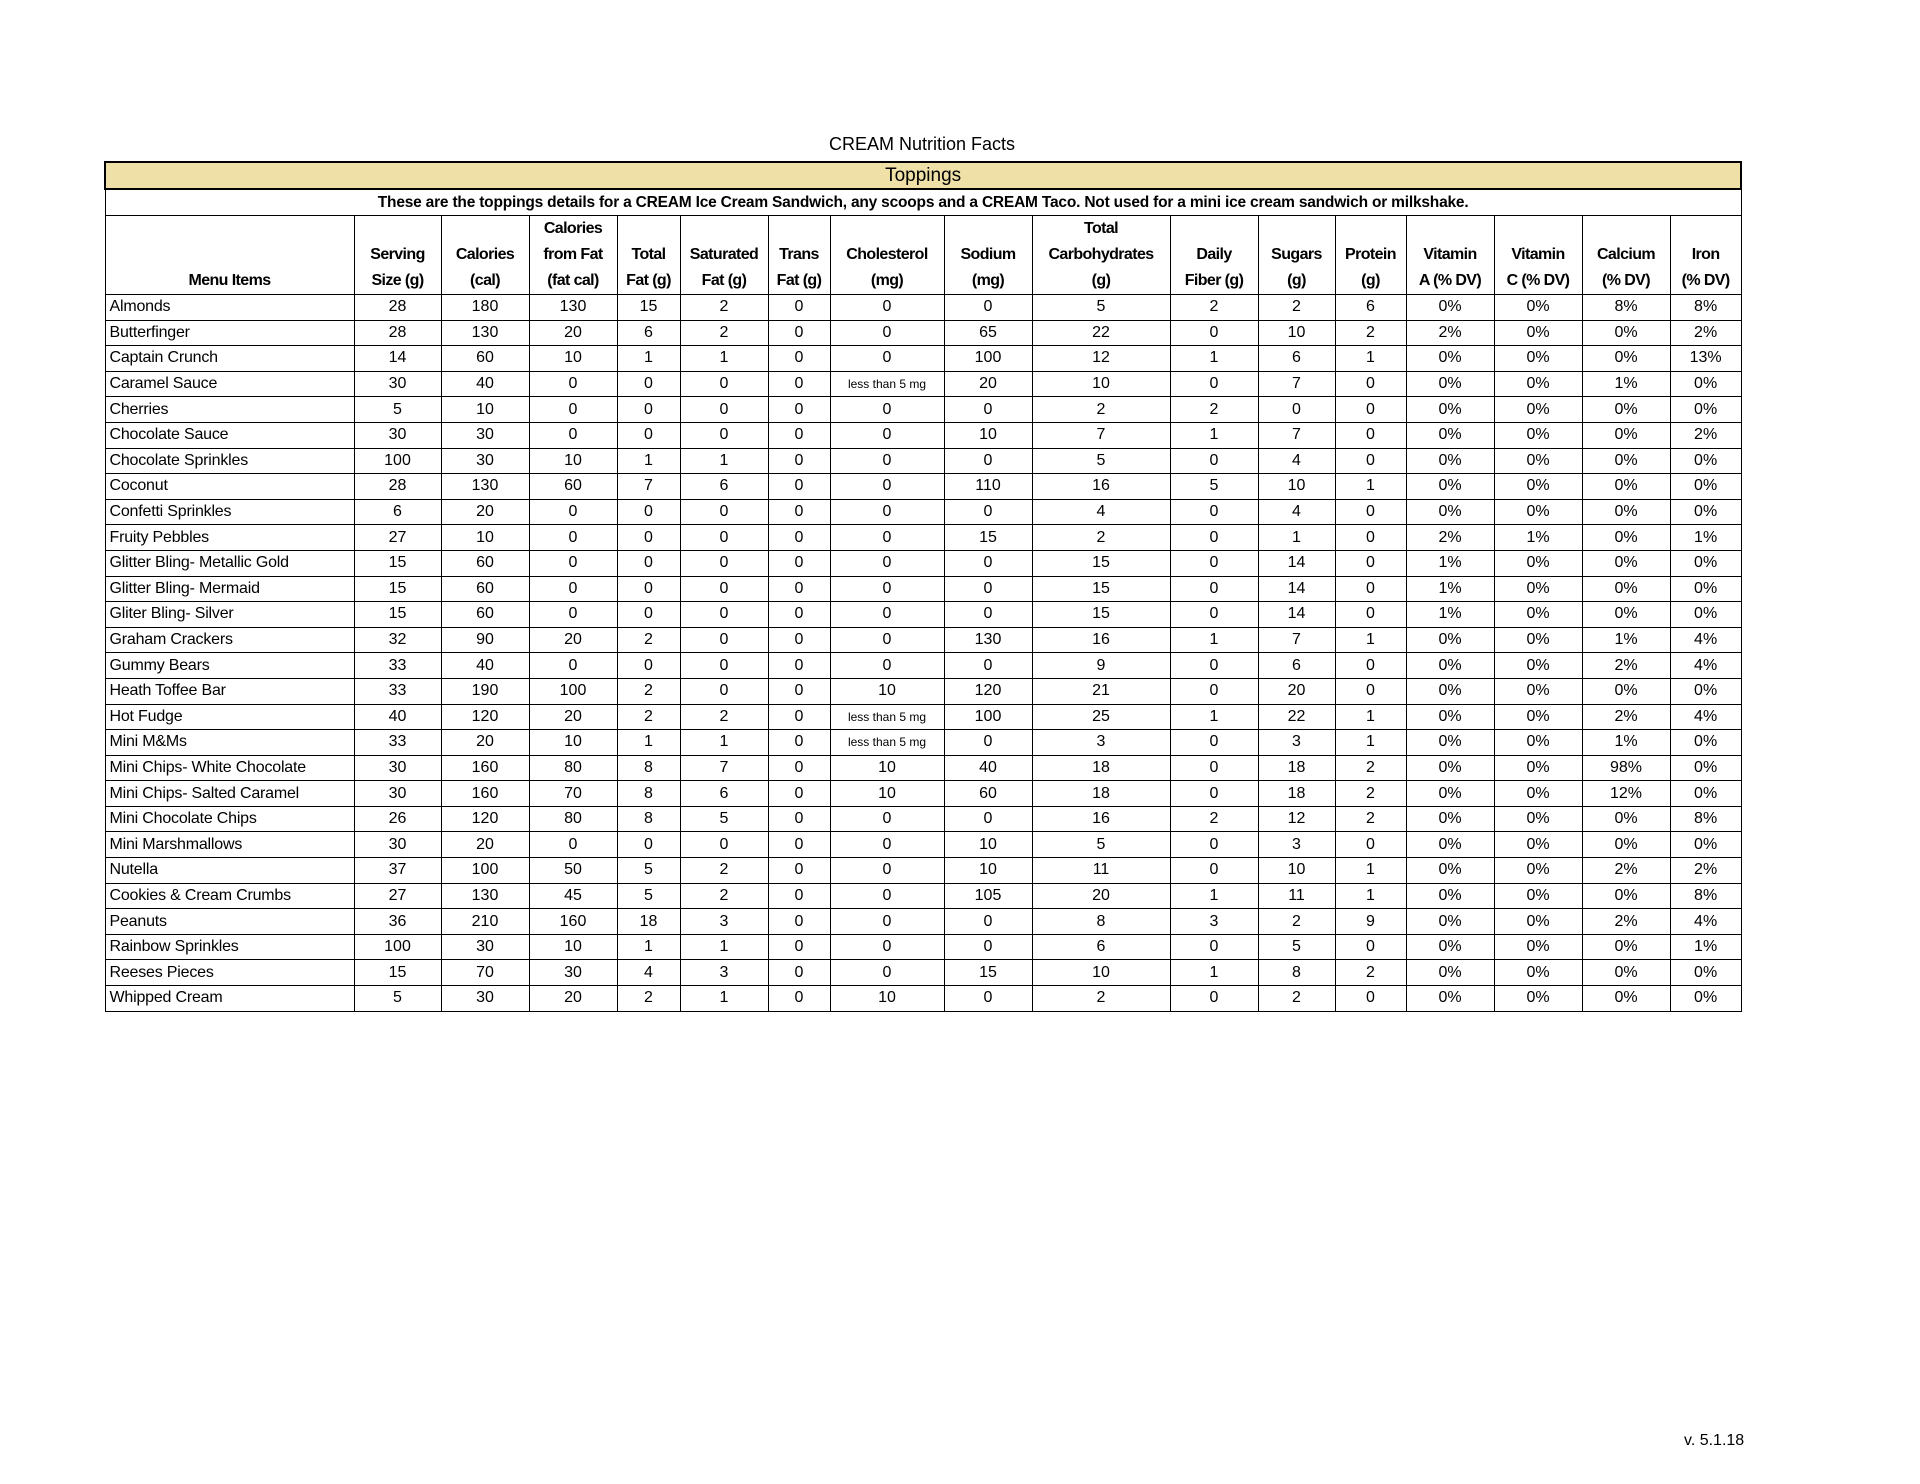 The height and width of the screenshot is (1484, 1920). What do you see at coordinates (1296, 512) in the screenshot?
I see `table-cell: 4` at bounding box center [1296, 512].